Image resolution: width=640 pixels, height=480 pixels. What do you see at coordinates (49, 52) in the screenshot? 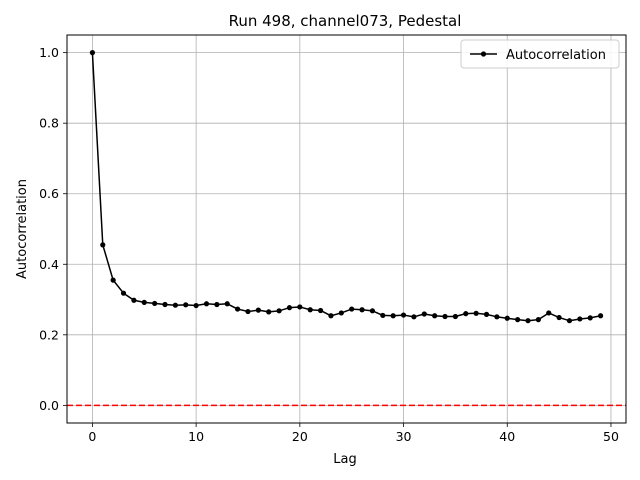
I see `y-tick-label: 1.0` at bounding box center [49, 52].